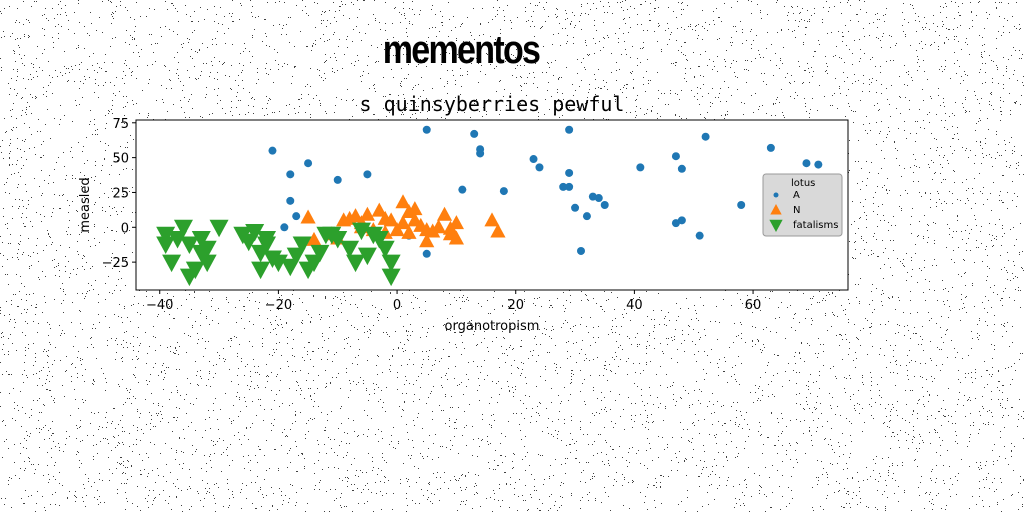 Image resolution: width=1024 pixels, height=512 pixels. I want to click on chart-title: s quinsyberries pewful, so click(492, 104).